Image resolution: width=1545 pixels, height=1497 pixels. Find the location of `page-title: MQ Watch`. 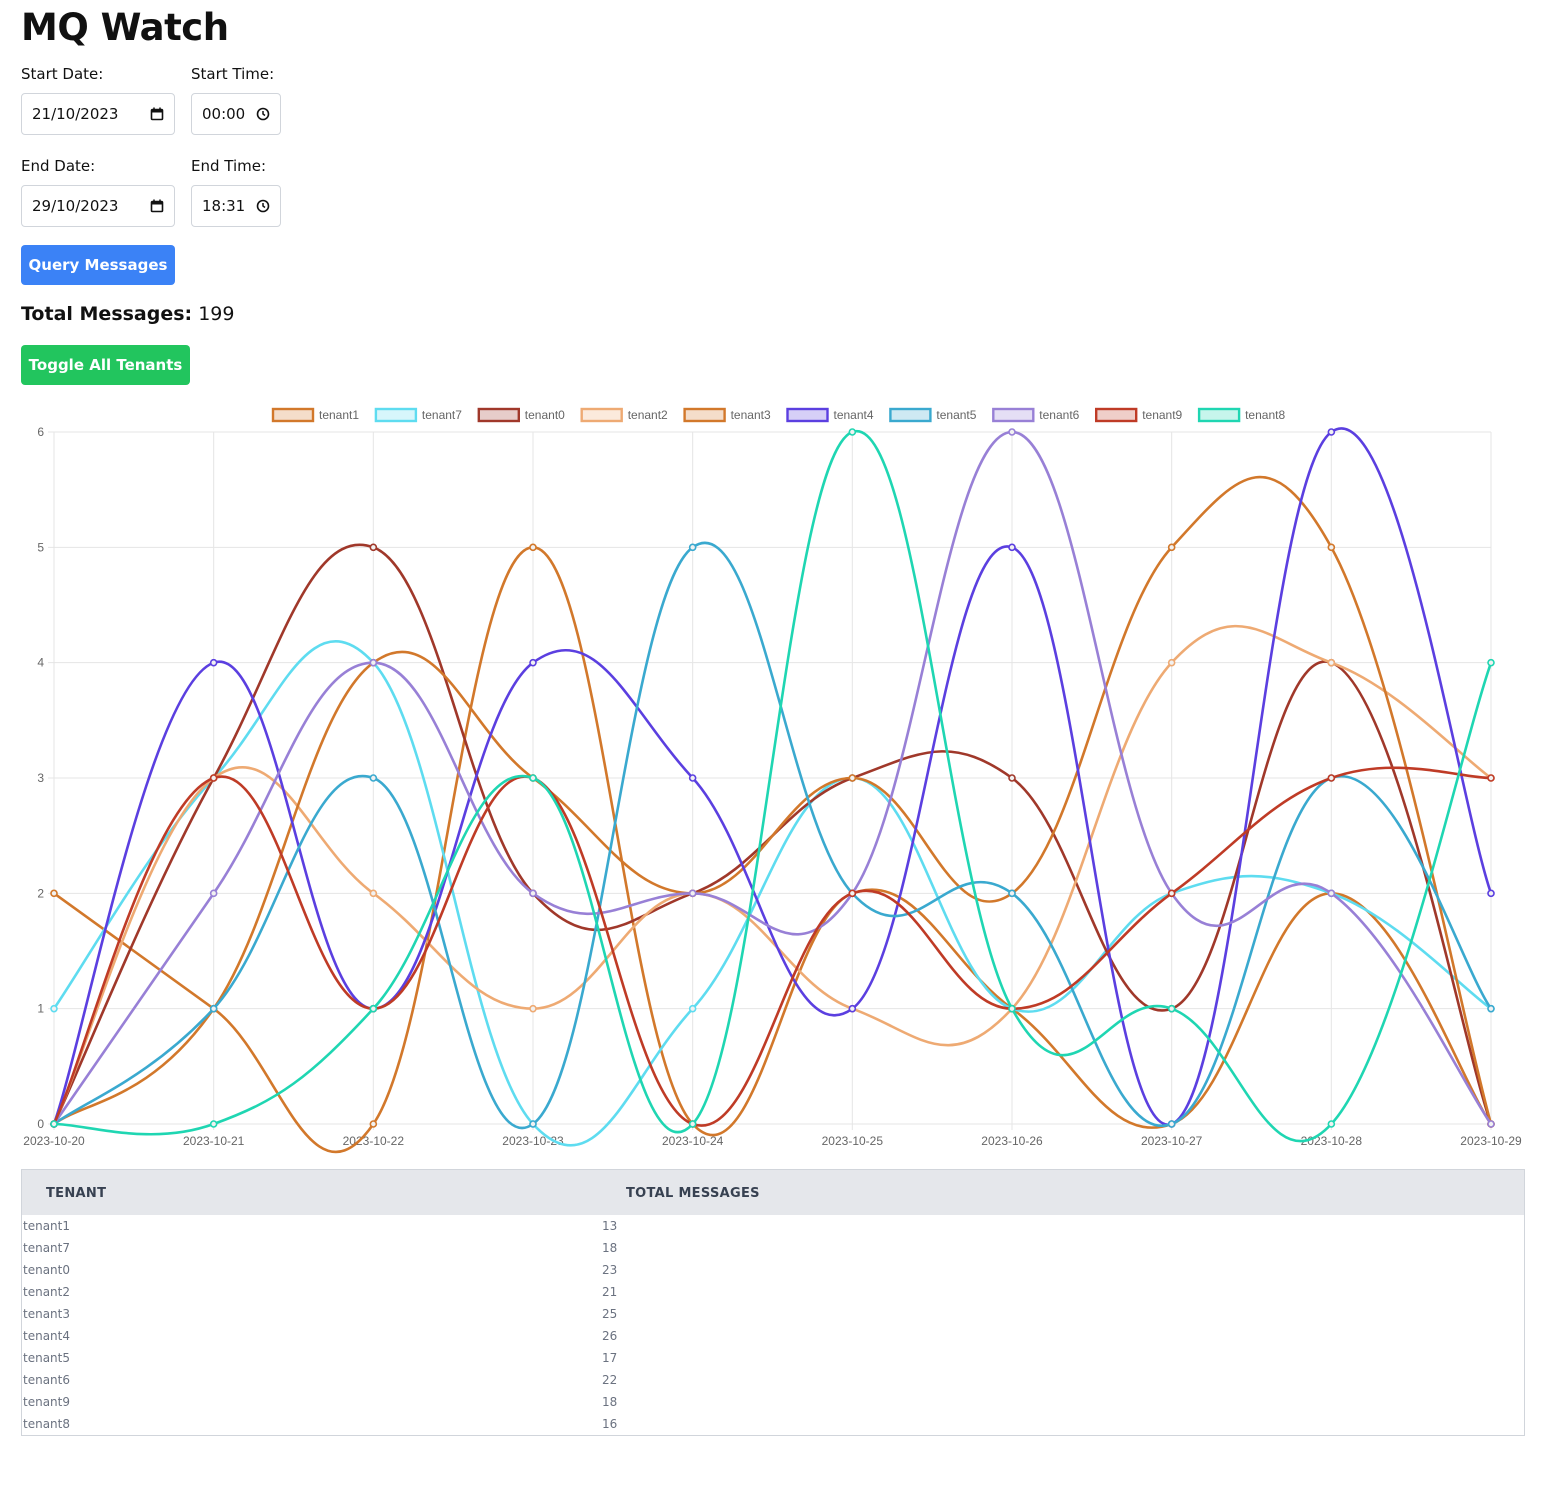

page-title: MQ Watch is located at coordinates (125, 27).